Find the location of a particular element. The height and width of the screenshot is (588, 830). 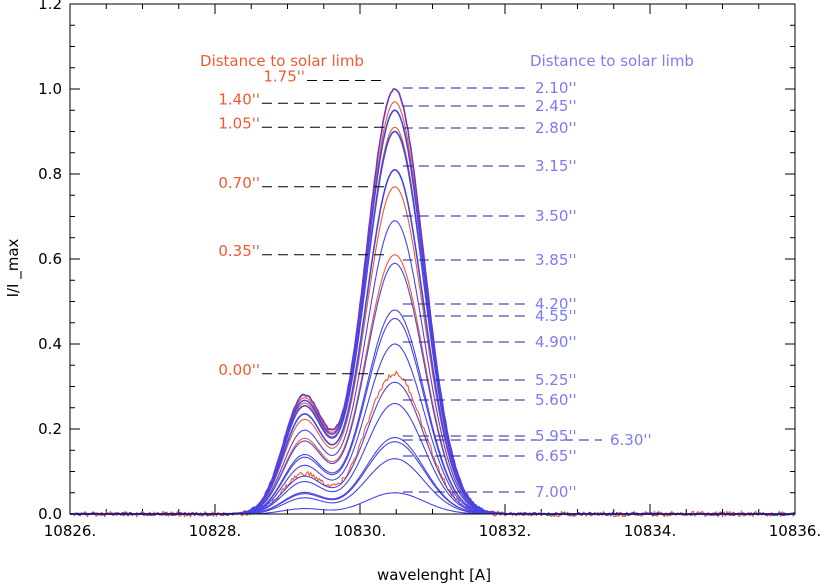

blue-series-label: 4.90'' is located at coordinates (556, 342).